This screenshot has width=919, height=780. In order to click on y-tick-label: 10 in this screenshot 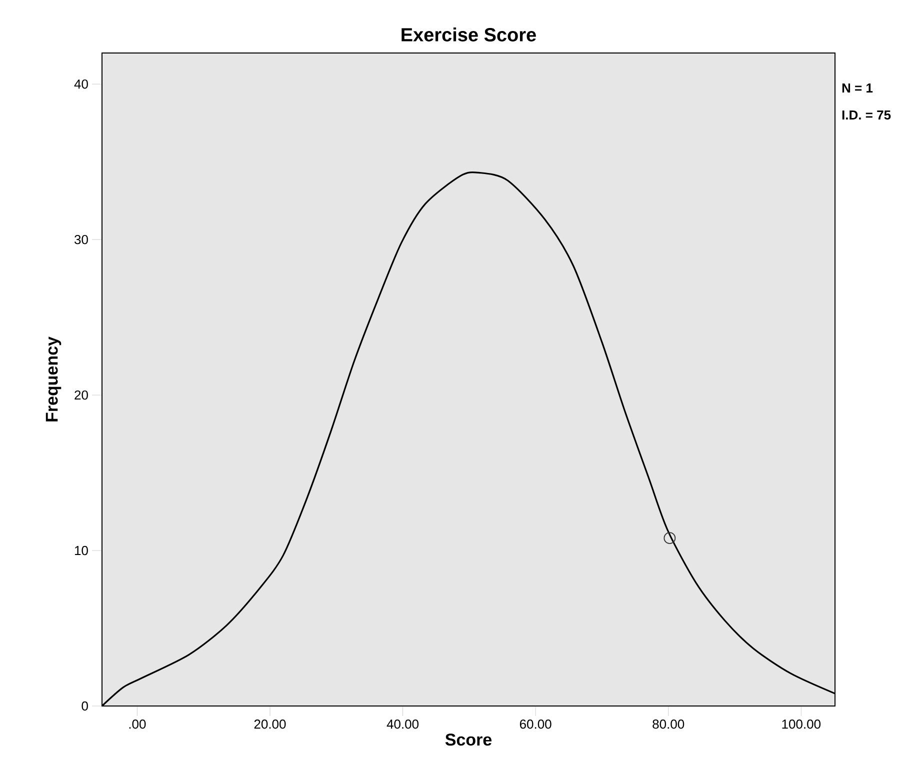, I will do `click(81, 551)`.